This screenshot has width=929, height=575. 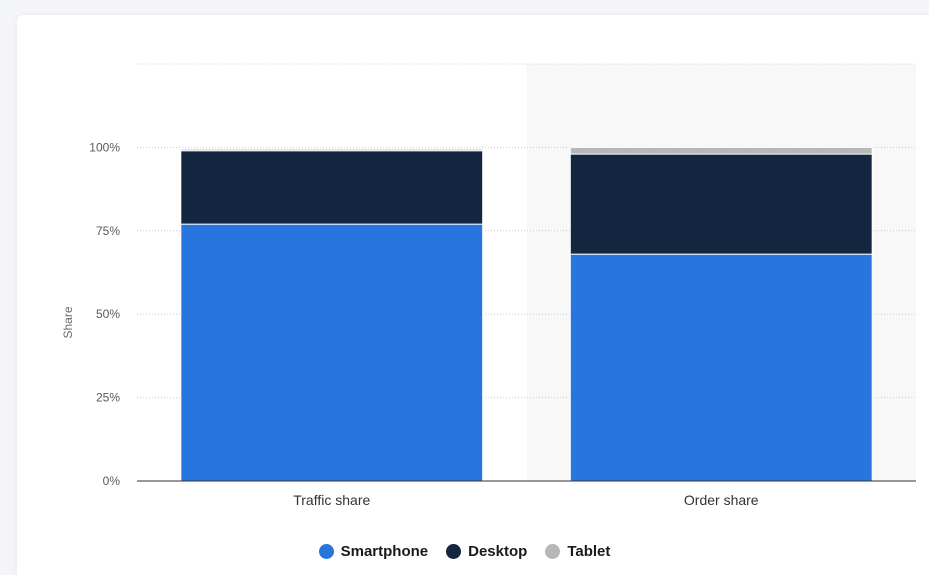 I want to click on x-category-labels: Traffic share Order share, so click(x=526, y=500).